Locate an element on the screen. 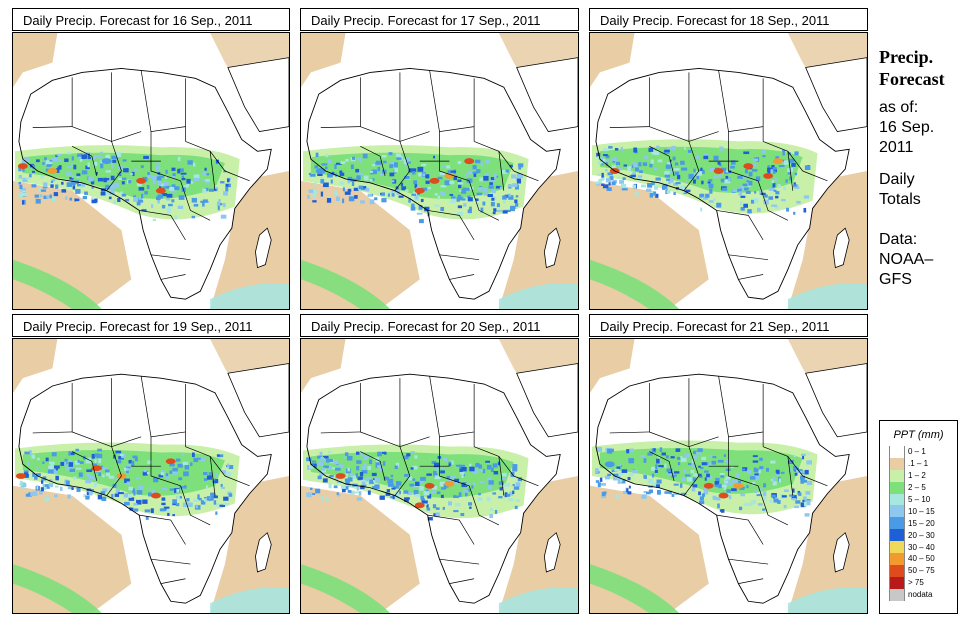 The width and height of the screenshot is (965, 628). panel-title: Daily Precip. Forecast for 21 Sep., 2011 is located at coordinates (728, 325).